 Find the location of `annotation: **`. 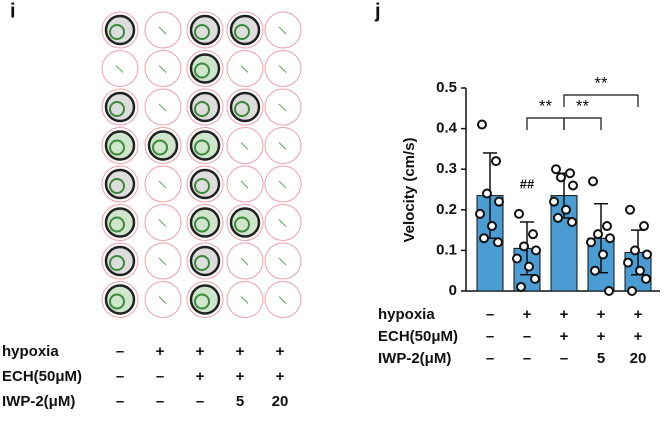

annotation: ** is located at coordinates (546, 105).